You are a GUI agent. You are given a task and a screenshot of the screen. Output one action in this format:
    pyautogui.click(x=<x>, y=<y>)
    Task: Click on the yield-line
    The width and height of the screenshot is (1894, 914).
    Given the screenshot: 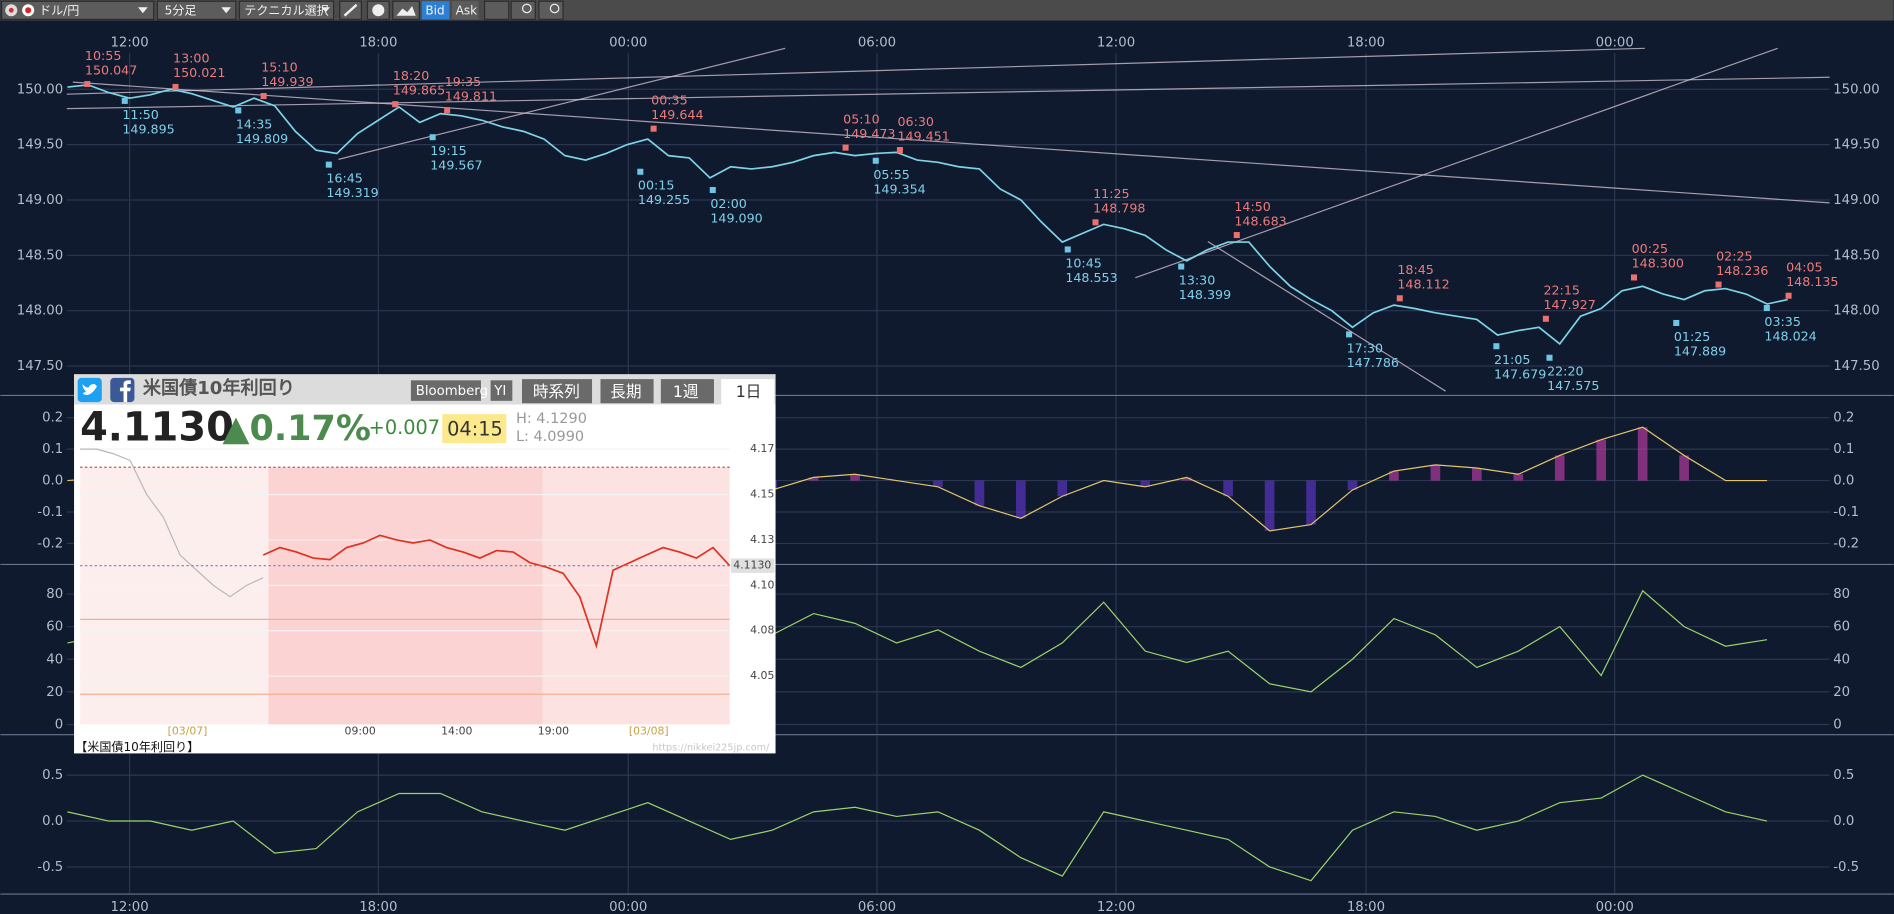 What is the action you would take?
    pyautogui.click(x=496, y=591)
    